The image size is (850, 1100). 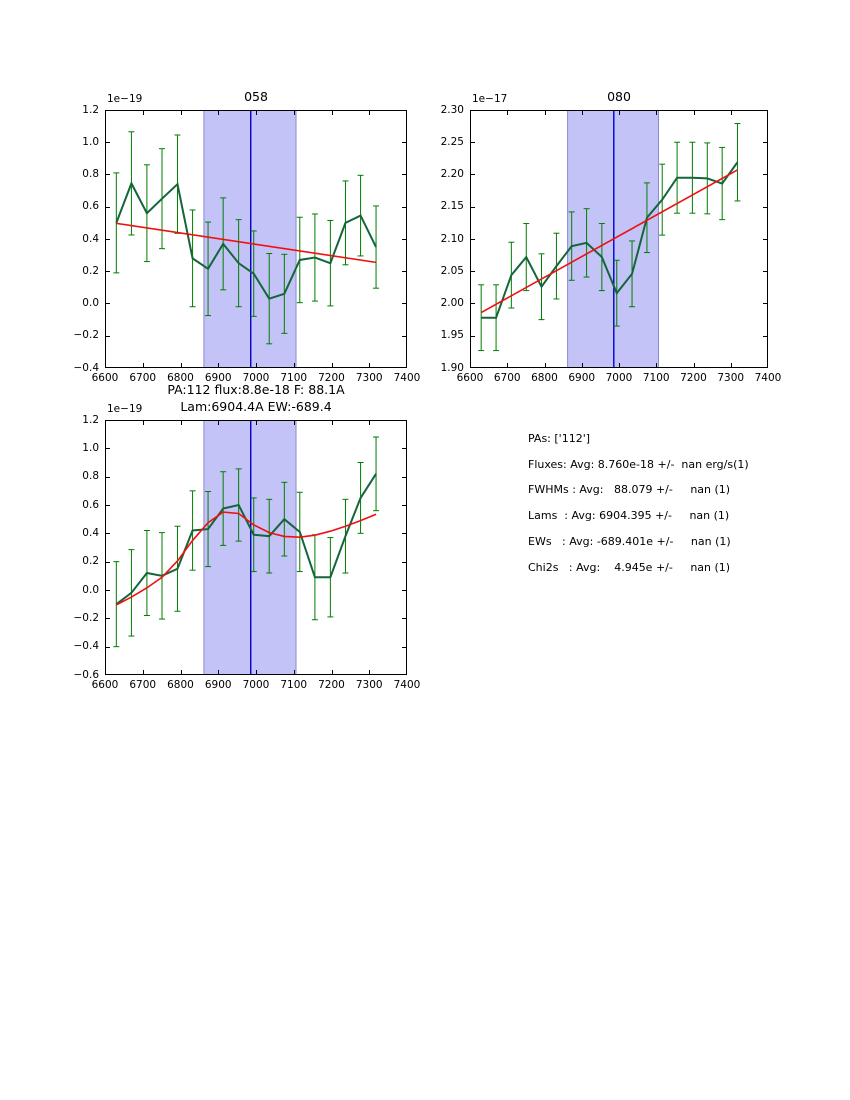 I want to click on plot-canvas-fit-panel, so click(x=256, y=547).